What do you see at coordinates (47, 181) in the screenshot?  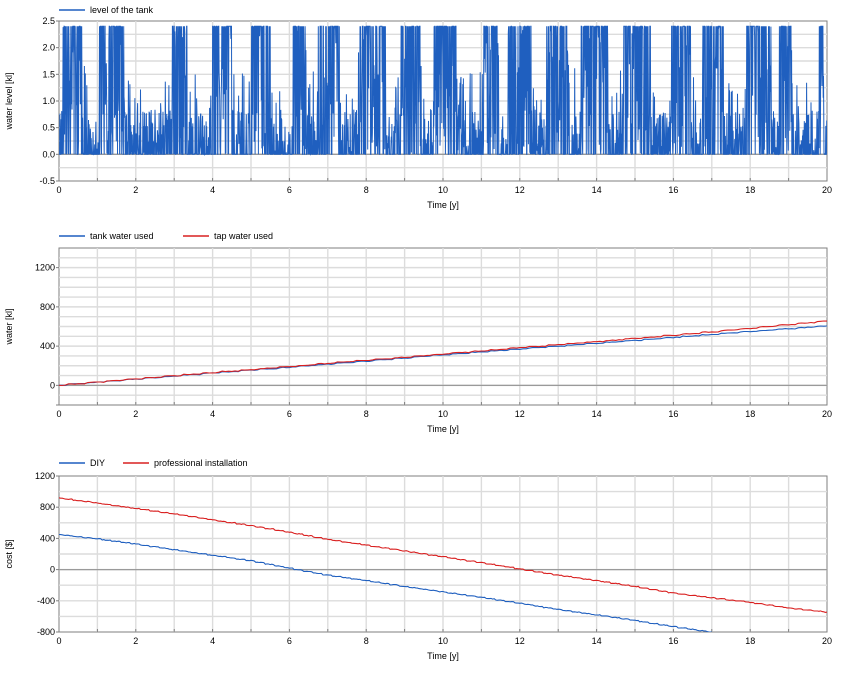 I see `y-tick-label: -0.5` at bounding box center [47, 181].